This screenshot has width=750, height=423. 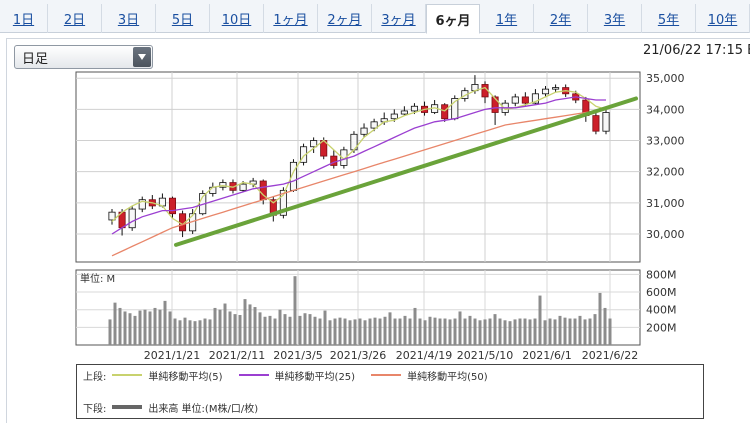 What do you see at coordinates (399, 18) in the screenshot?
I see `tab-8: 3ヶ月` at bounding box center [399, 18].